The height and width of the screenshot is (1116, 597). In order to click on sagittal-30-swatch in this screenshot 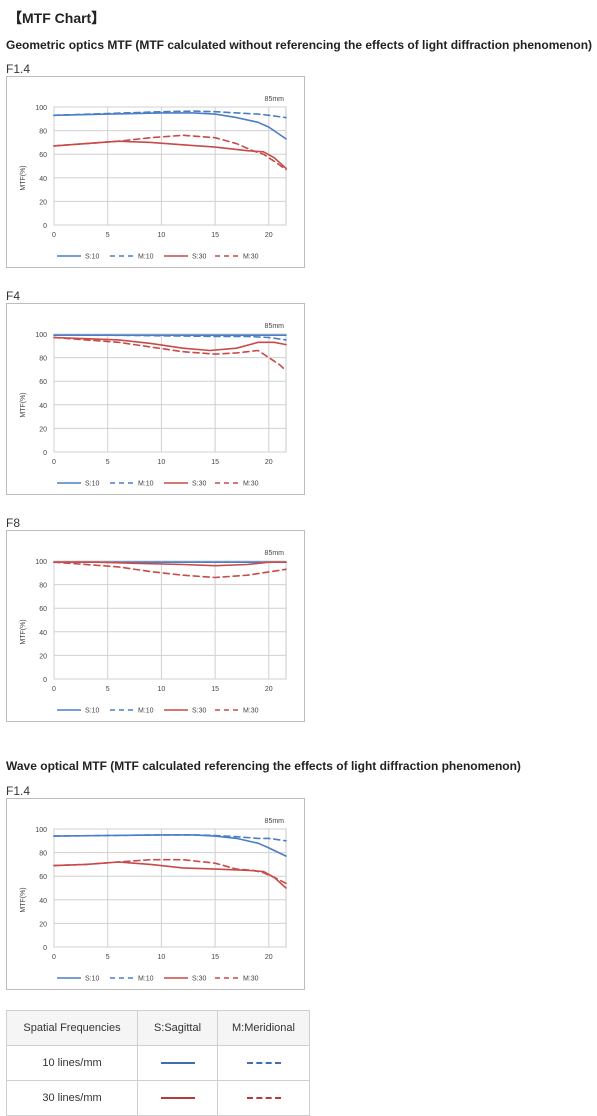, I will do `click(177, 1098)`.